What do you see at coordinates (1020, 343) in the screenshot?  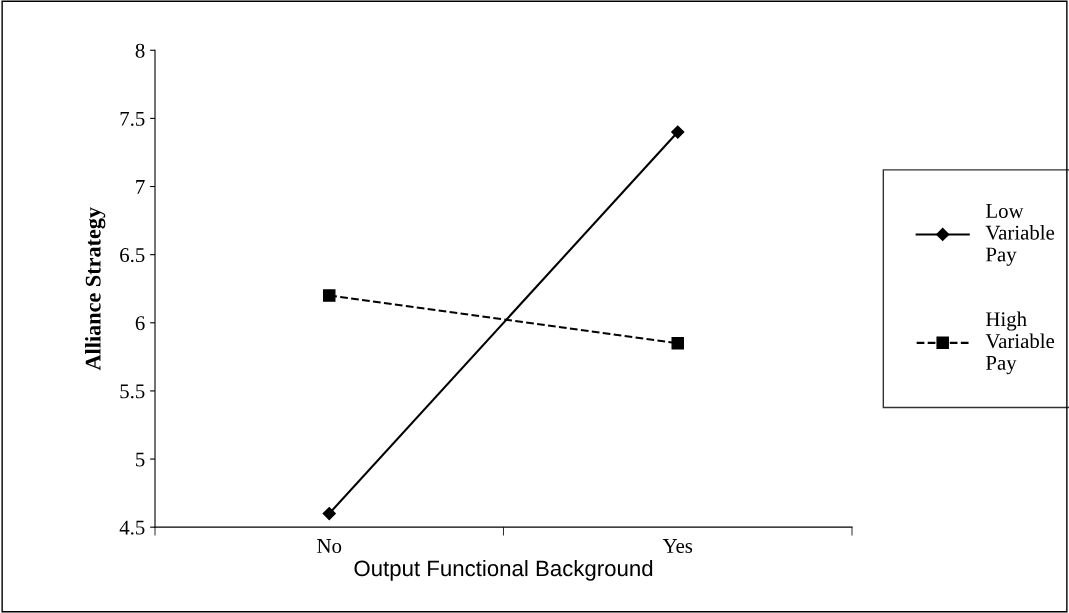 I see `legend-label: High Variable Pay` at bounding box center [1020, 343].